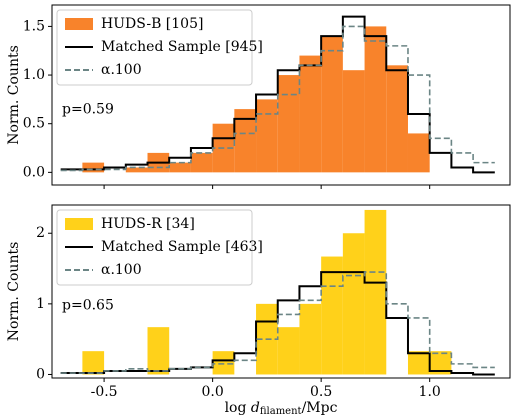  What do you see at coordinates (255, 408) in the screenshot?
I see `x-axis-label-part: d` at bounding box center [255, 408].